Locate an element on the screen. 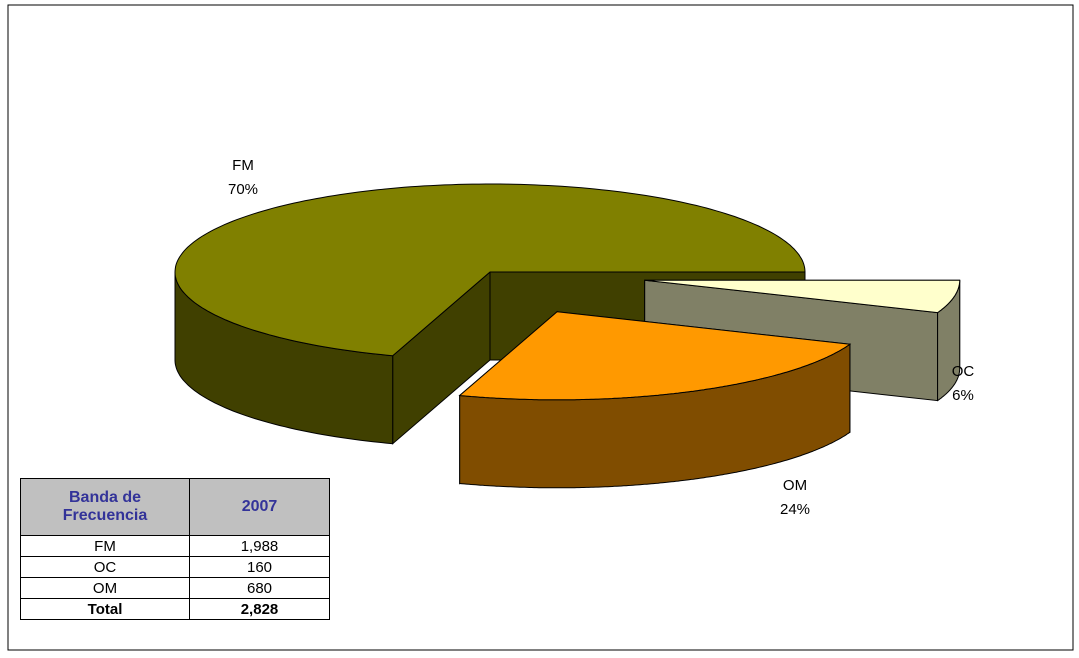 Image resolution: width=1079 pixels, height=658 pixels. header-cell: 2007 is located at coordinates (259, 507).